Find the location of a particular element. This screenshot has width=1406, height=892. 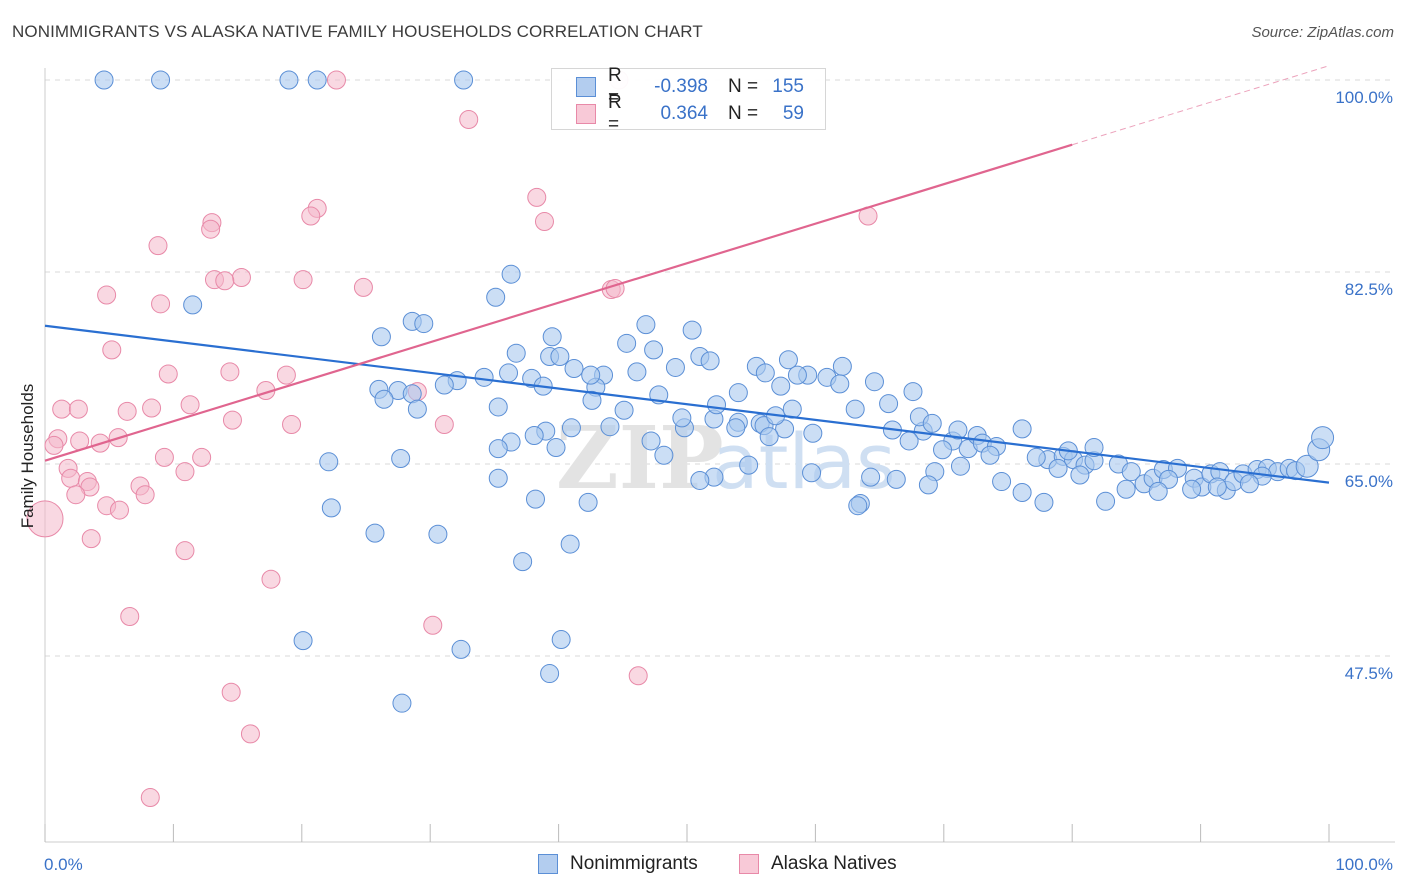

bottom-legend-nonimmigrants: Nonimmigrants is located at coordinates (618, 864).